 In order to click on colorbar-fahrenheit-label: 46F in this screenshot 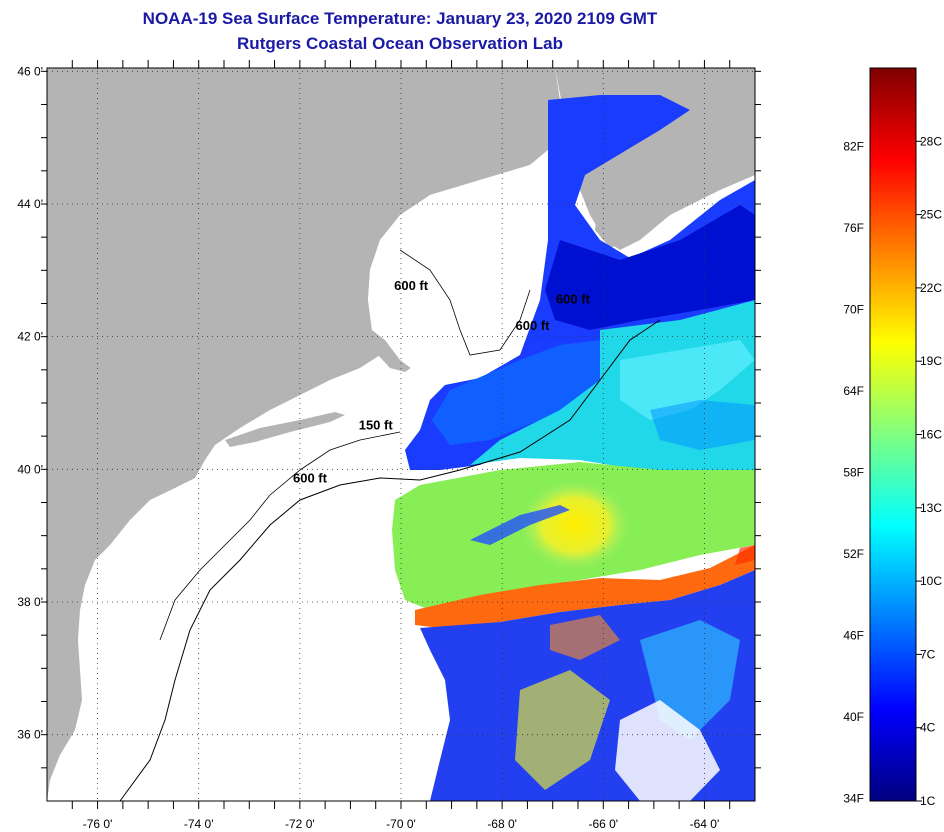, I will do `click(853, 635)`.